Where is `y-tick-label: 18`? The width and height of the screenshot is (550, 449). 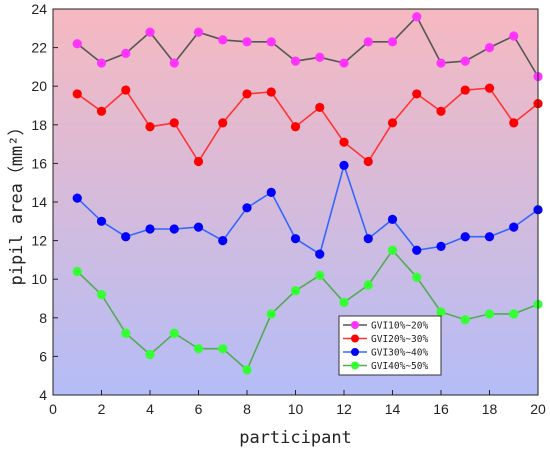
y-tick-label: 18 is located at coordinates (39, 125).